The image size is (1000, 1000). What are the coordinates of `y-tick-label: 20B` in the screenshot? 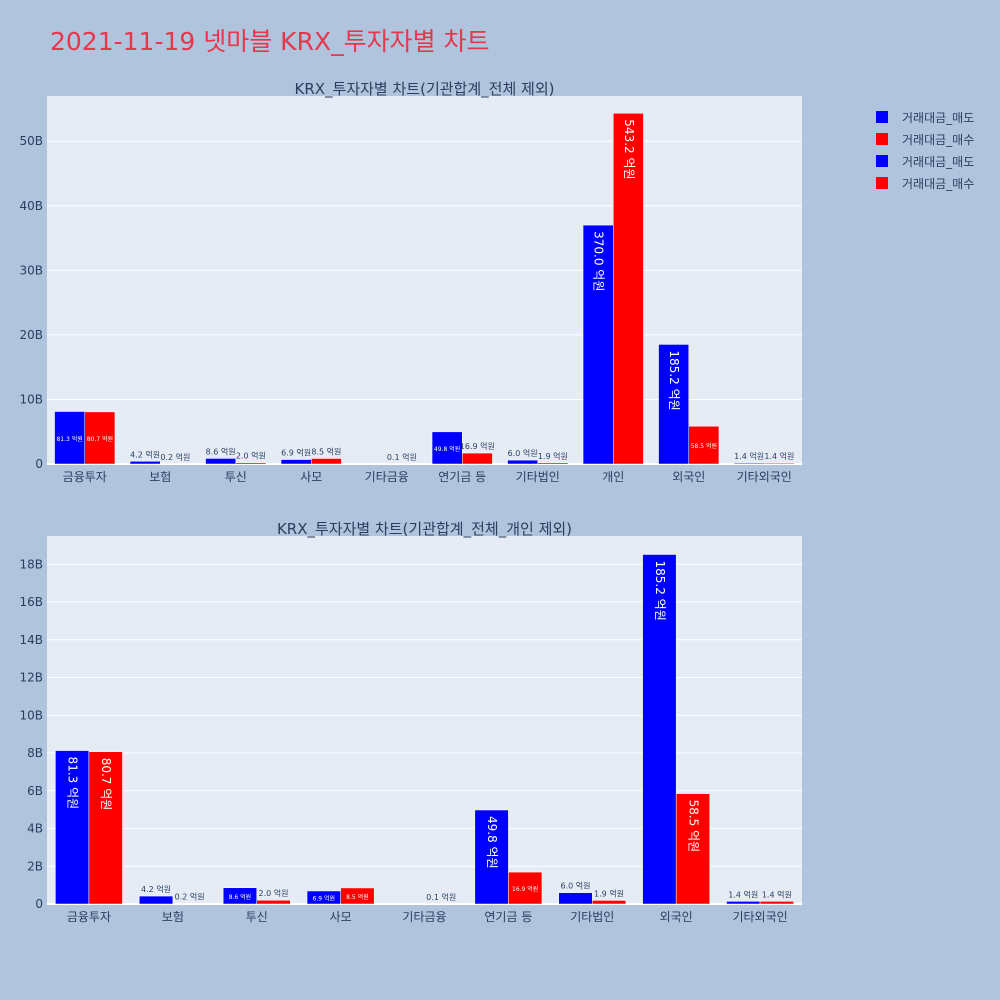 It's located at (31, 335).